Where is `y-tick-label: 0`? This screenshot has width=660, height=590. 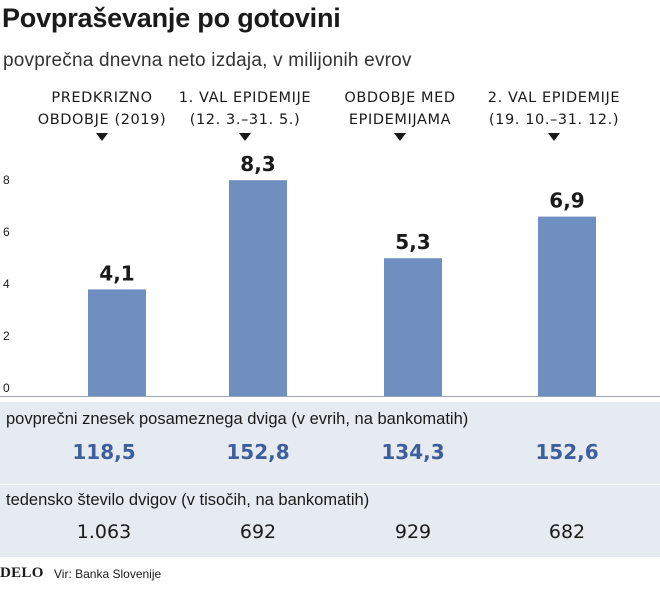
y-tick-label: 0 is located at coordinates (6, 388).